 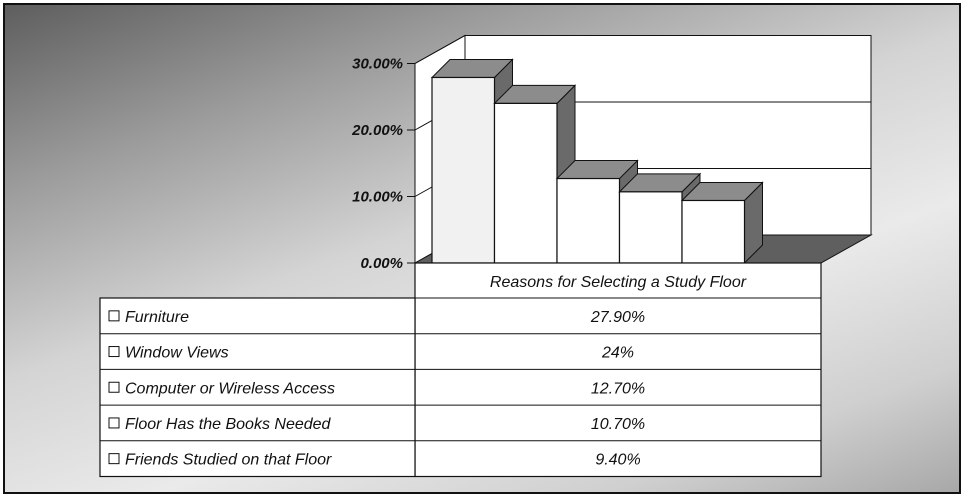 I want to click on series-name: Floor Has the Books Needed, so click(x=228, y=424).